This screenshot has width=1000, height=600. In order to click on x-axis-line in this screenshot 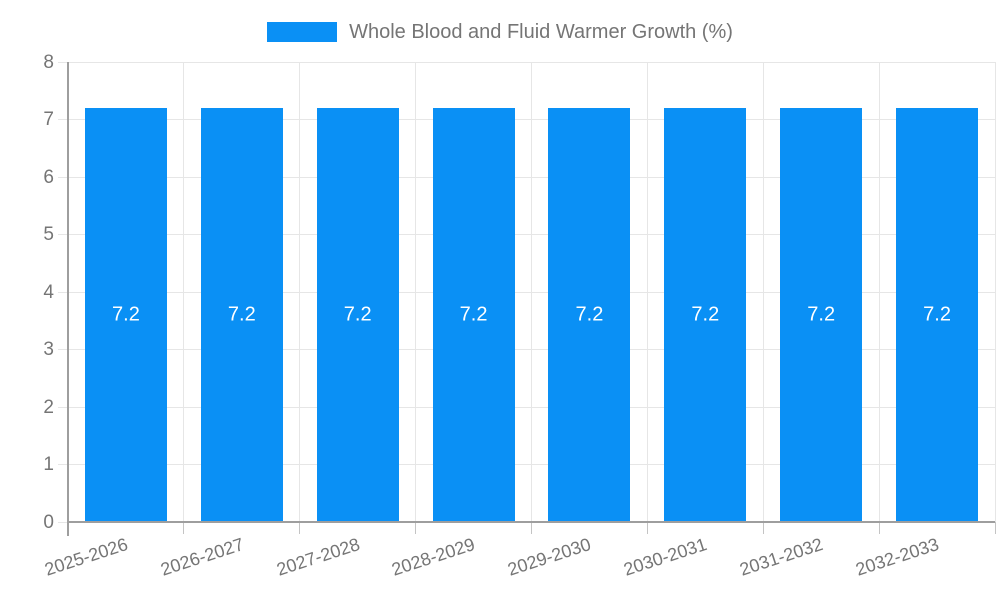, I will do `click(531, 522)`.